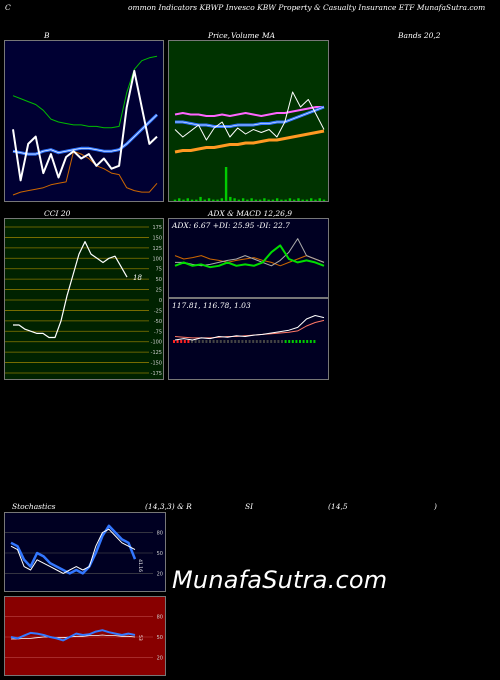 This screenshot has height=680, width=500. I want to click on cci-tick-label: 50, so click(159, 280).